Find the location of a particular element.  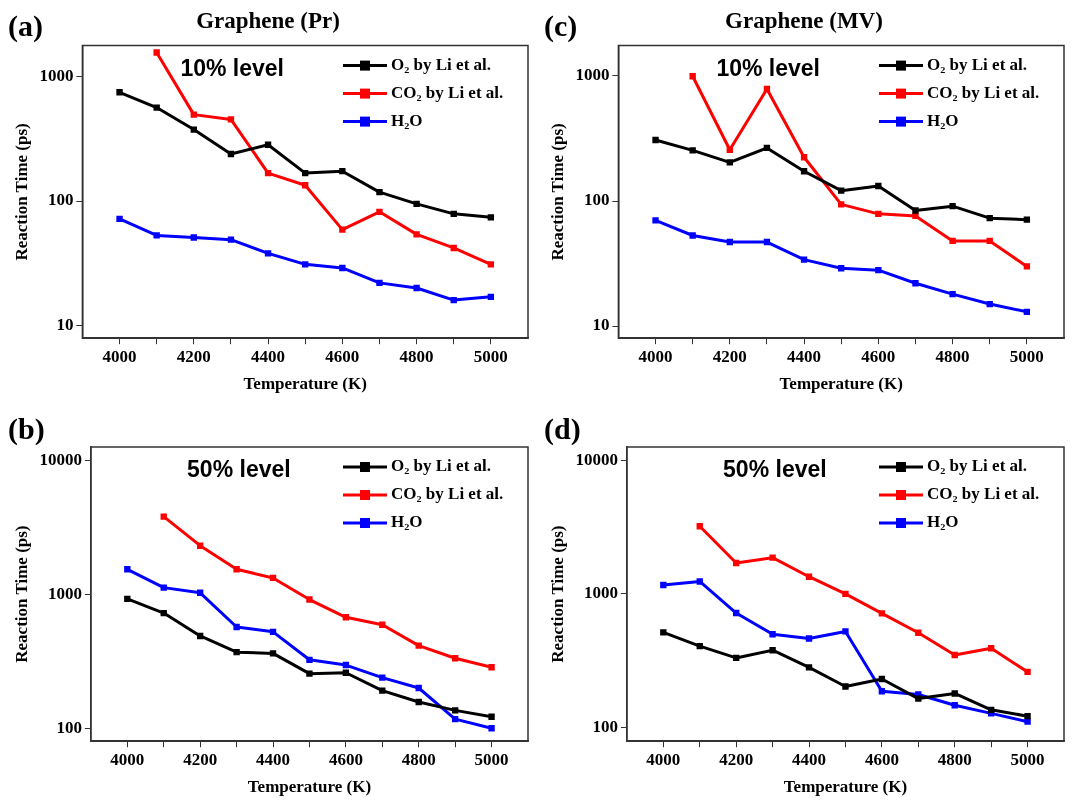

text: (b) is located at coordinates (26, 429).